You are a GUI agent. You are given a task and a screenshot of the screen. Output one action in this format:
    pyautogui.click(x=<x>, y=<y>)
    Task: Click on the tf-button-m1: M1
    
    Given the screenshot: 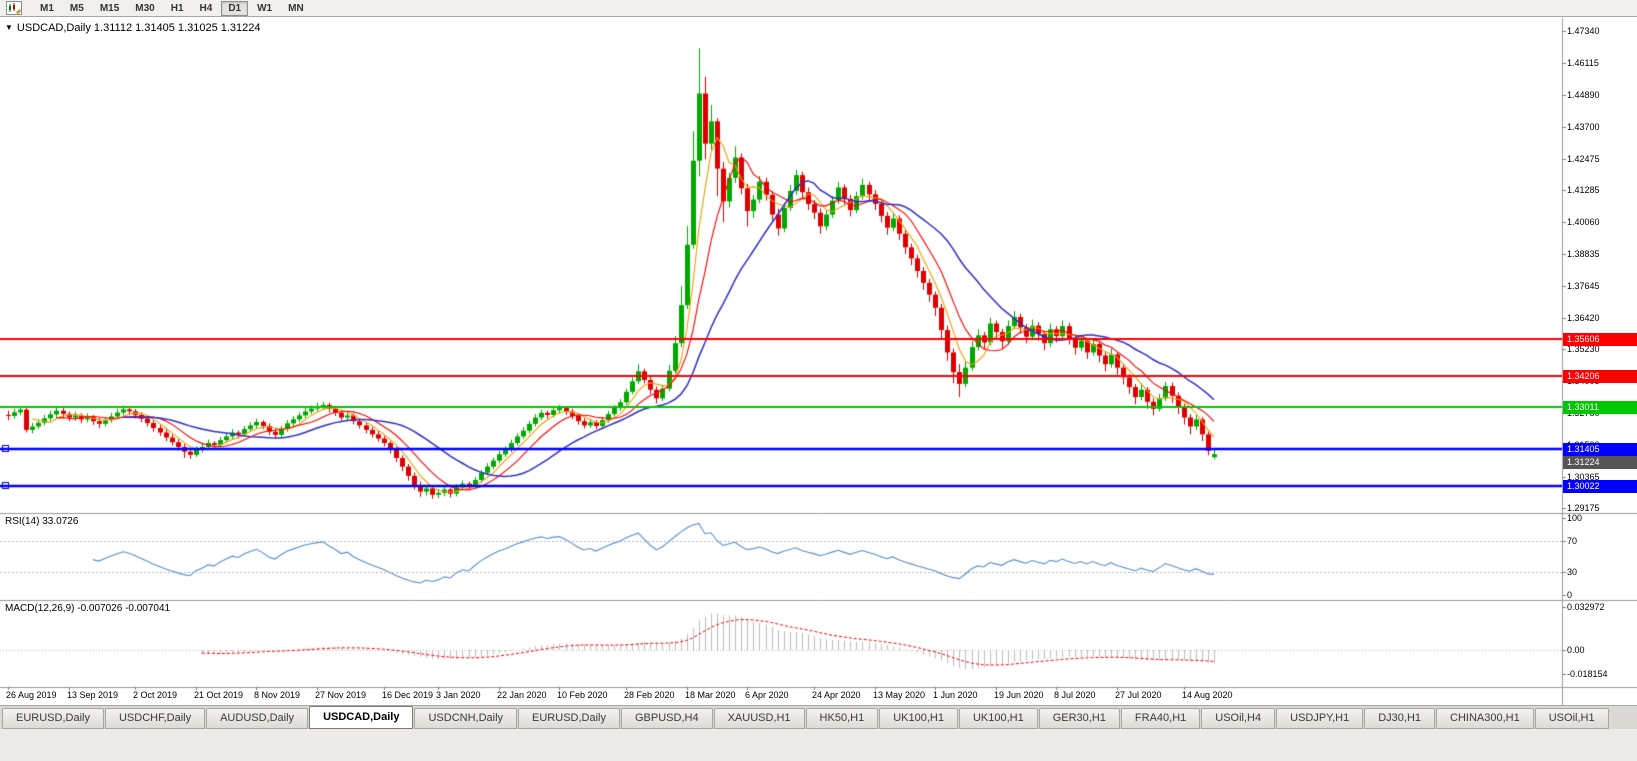 What is the action you would take?
    pyautogui.click(x=47, y=8)
    